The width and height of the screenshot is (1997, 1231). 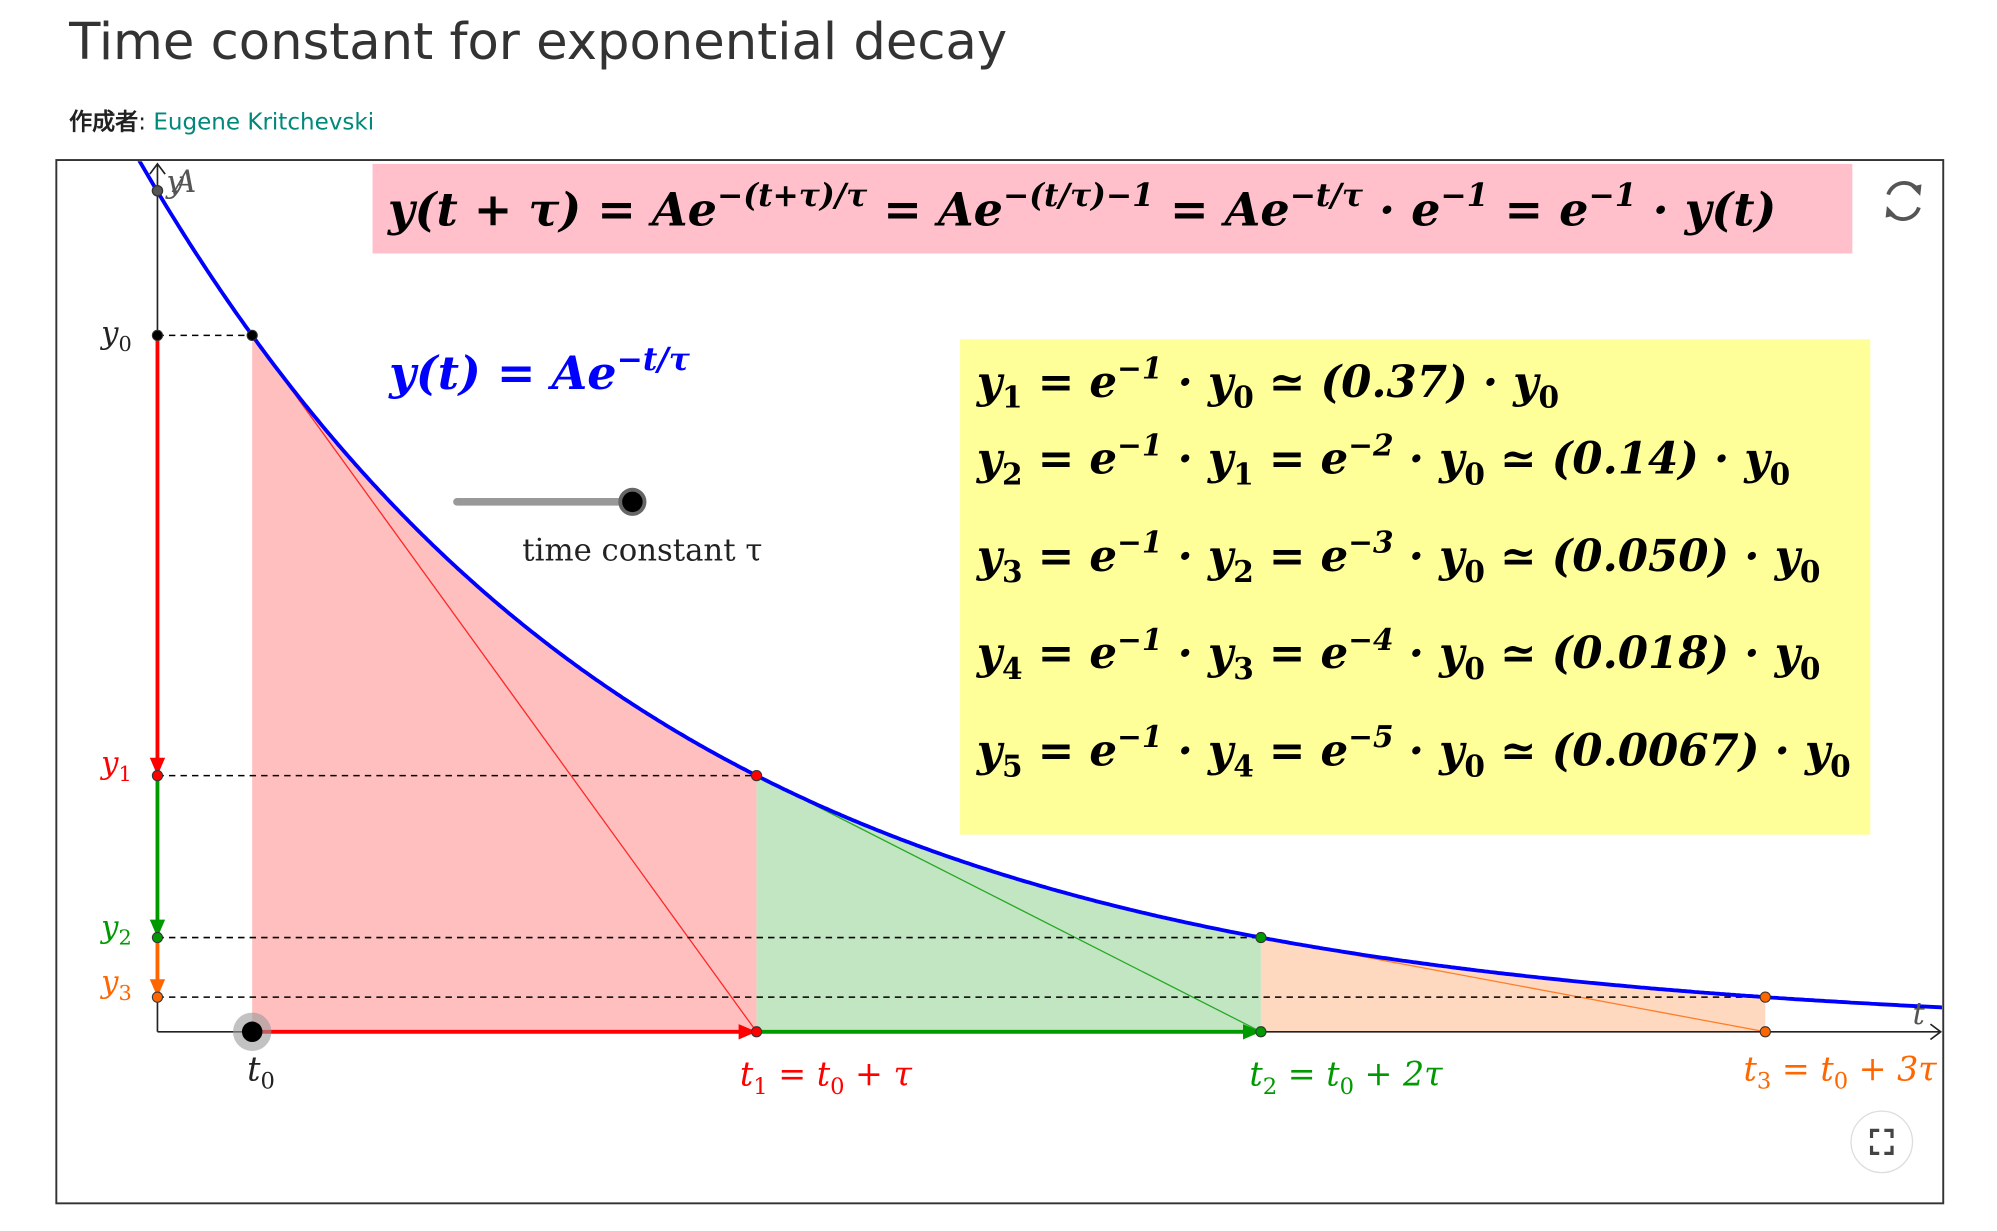 What do you see at coordinates (792, 196) in the screenshot?
I see `formula-part: −(t+τ)/τ` at bounding box center [792, 196].